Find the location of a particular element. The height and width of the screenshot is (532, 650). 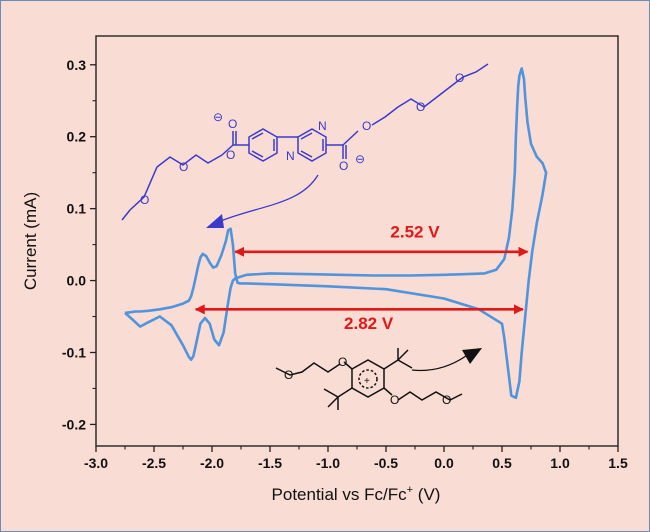

molecule-bottom-labels: O O O O + is located at coordinates (367, 381).